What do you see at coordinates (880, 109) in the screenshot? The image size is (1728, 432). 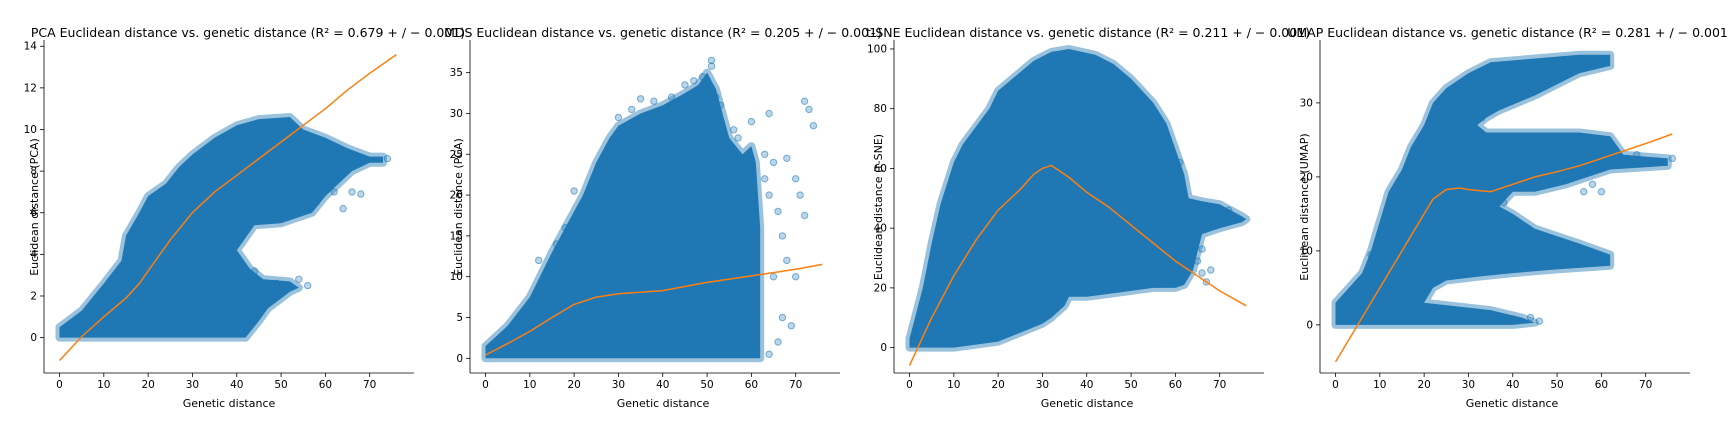 I see `y-tick-label: 80` at bounding box center [880, 109].